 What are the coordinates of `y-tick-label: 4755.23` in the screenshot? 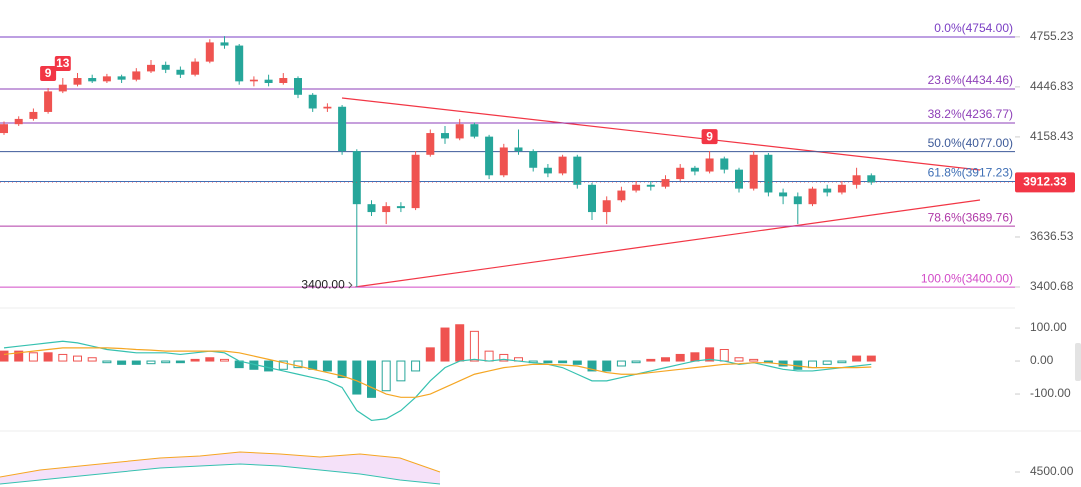 It's located at (1052, 36).